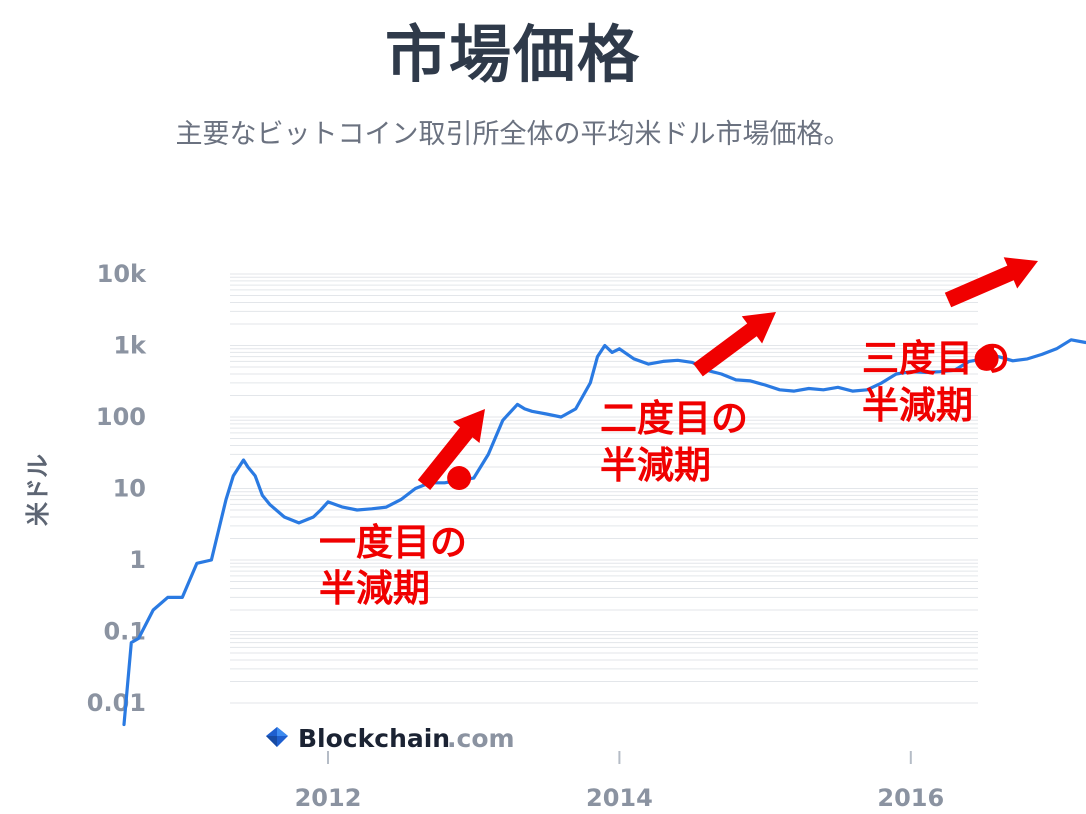  I want to click on halving-label-line1: 二度目の, so click(674, 418).